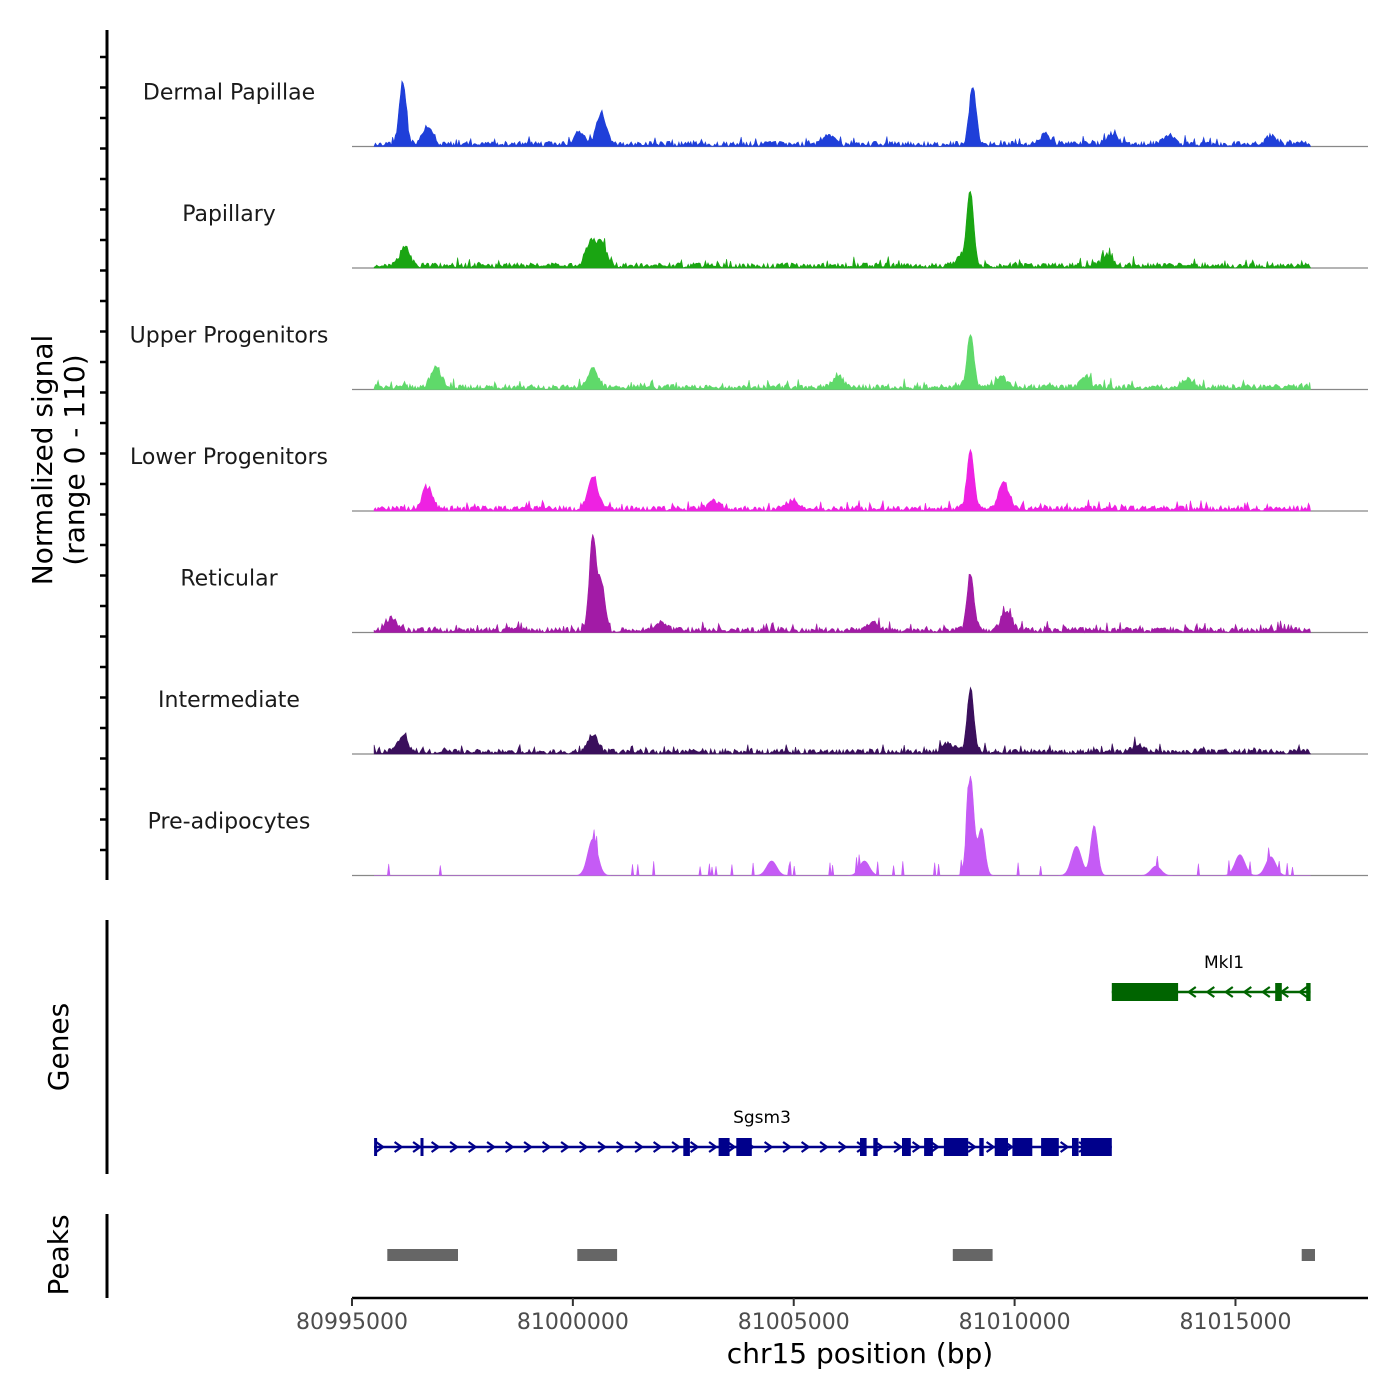 This screenshot has height=1400, width=1400. I want to click on track-label: Papillary, so click(229, 214).